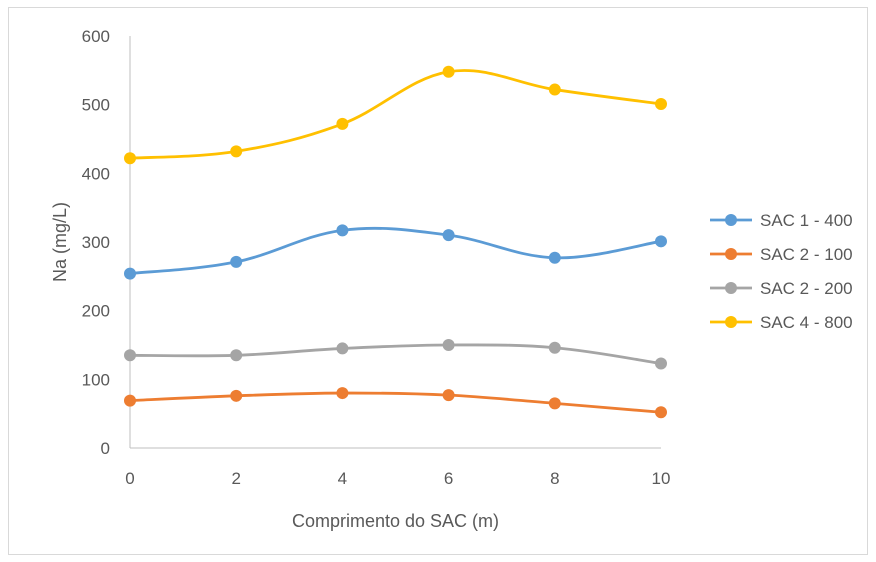 The width and height of the screenshot is (876, 562). What do you see at coordinates (661, 478) in the screenshot?
I see `x-tick-label: 10` at bounding box center [661, 478].